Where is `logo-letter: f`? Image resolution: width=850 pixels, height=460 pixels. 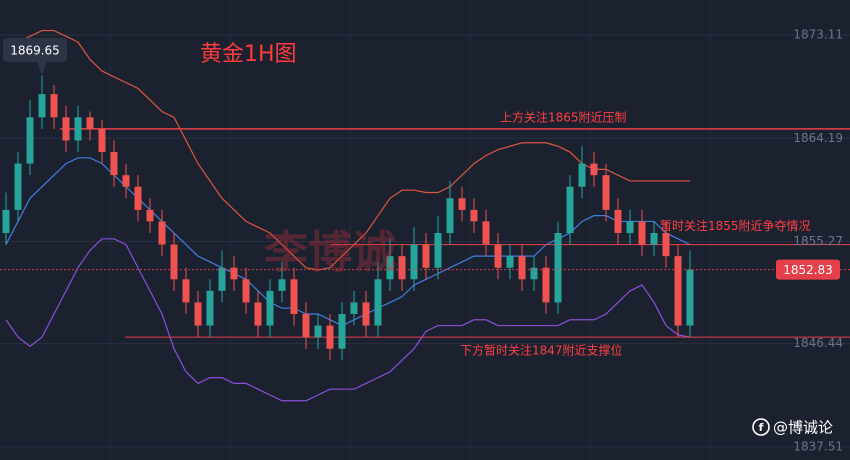
logo-letter: f is located at coordinates (761, 427).